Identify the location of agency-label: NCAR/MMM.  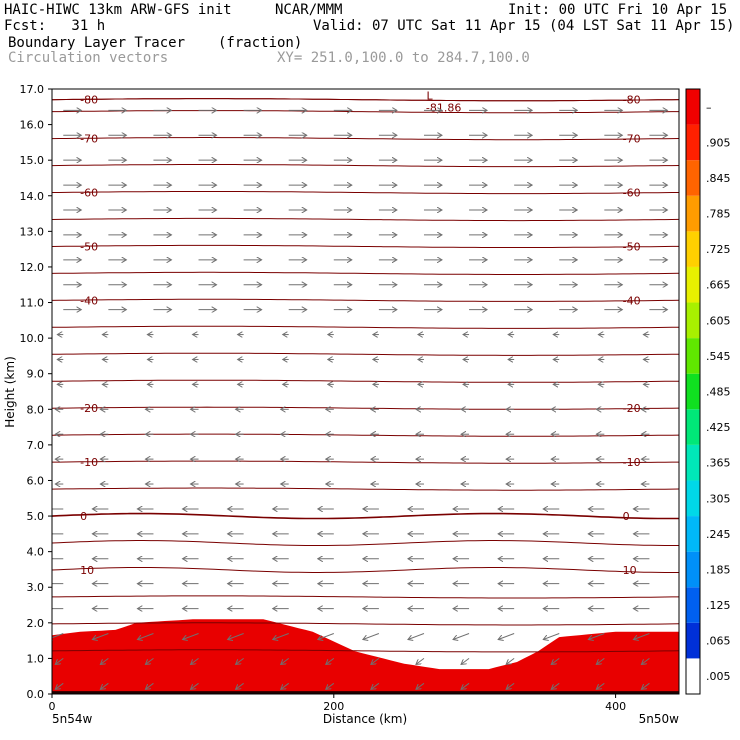
(309, 10).